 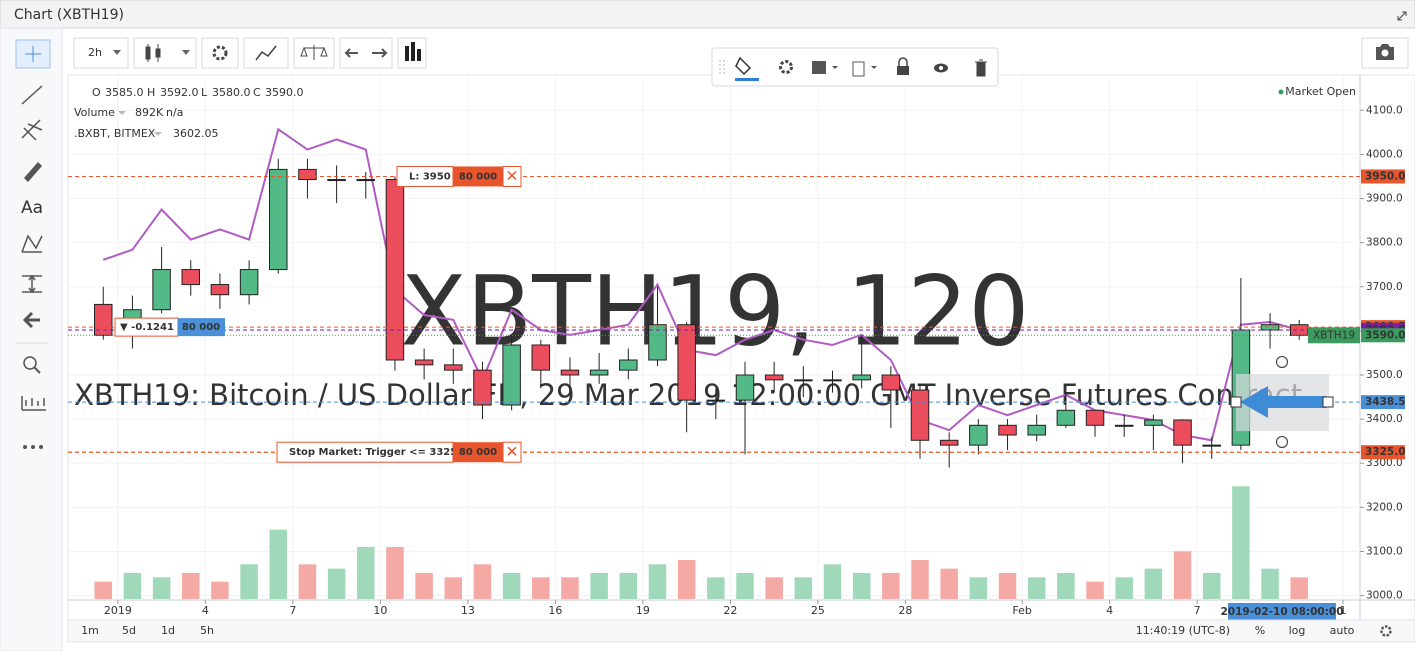 What do you see at coordinates (1384, 463) in the screenshot?
I see `y-tick-label: 3300.0` at bounding box center [1384, 463].